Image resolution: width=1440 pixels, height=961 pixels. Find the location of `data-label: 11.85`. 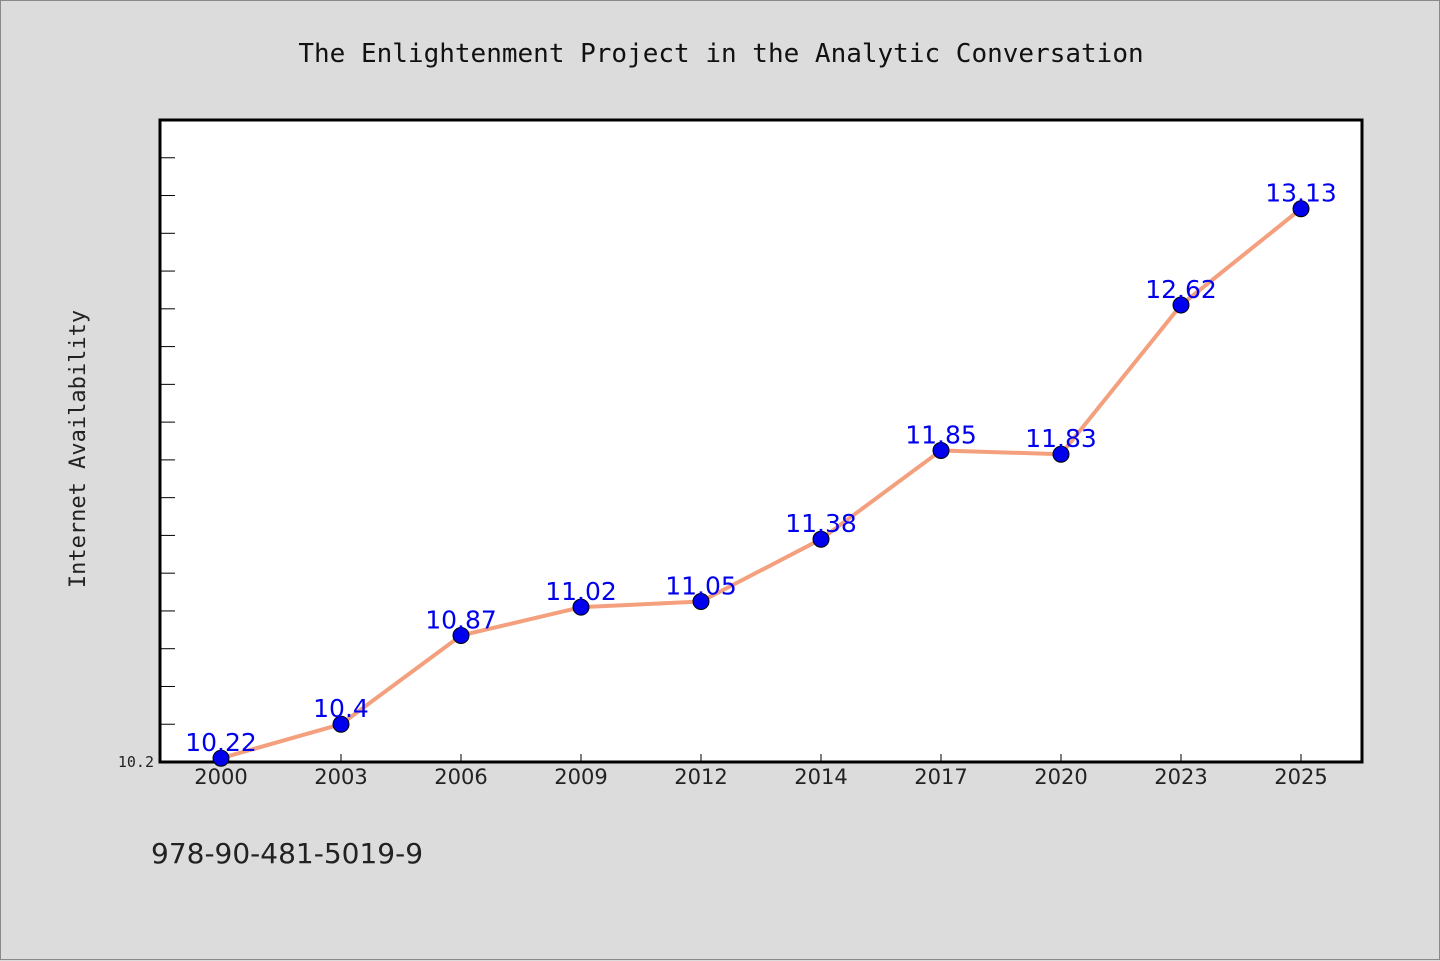

data-label: 11.85 is located at coordinates (941, 434).